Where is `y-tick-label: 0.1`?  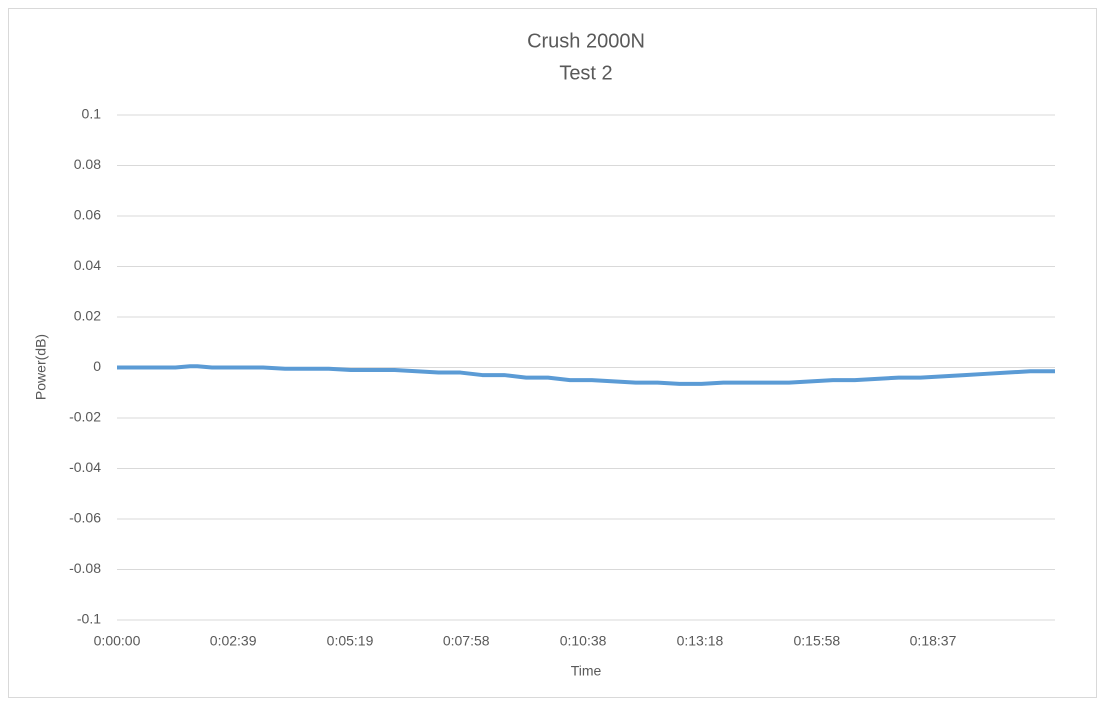 y-tick-label: 0.1 is located at coordinates (92, 114).